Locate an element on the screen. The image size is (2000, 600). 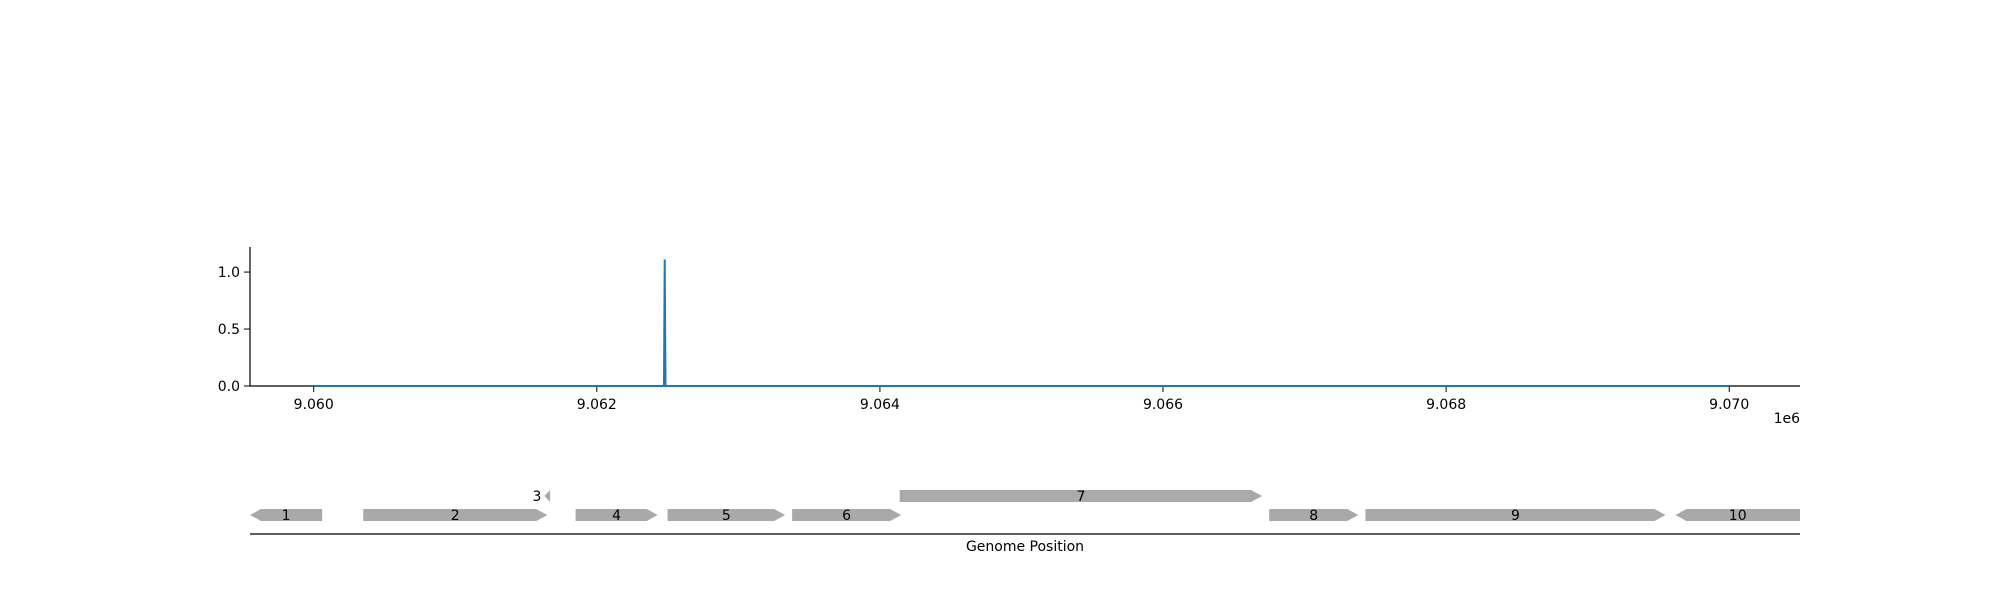
gene-label-4: 4 is located at coordinates (616, 516).